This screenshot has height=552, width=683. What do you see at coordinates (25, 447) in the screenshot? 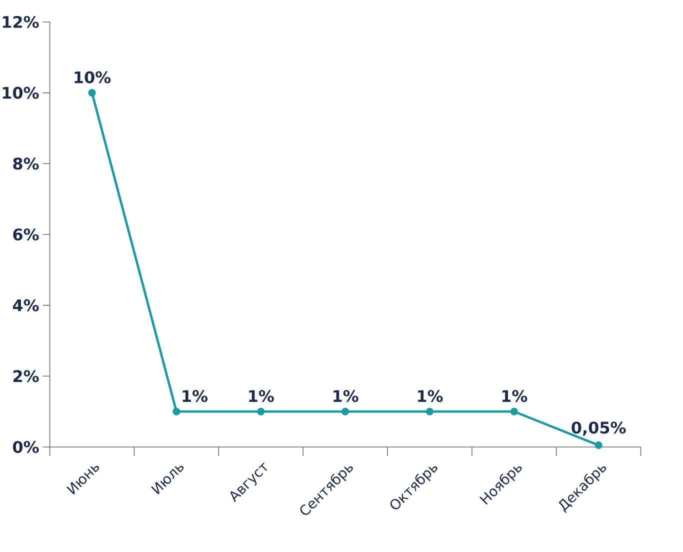
I see `y-tick-label: 0%` at bounding box center [25, 447].